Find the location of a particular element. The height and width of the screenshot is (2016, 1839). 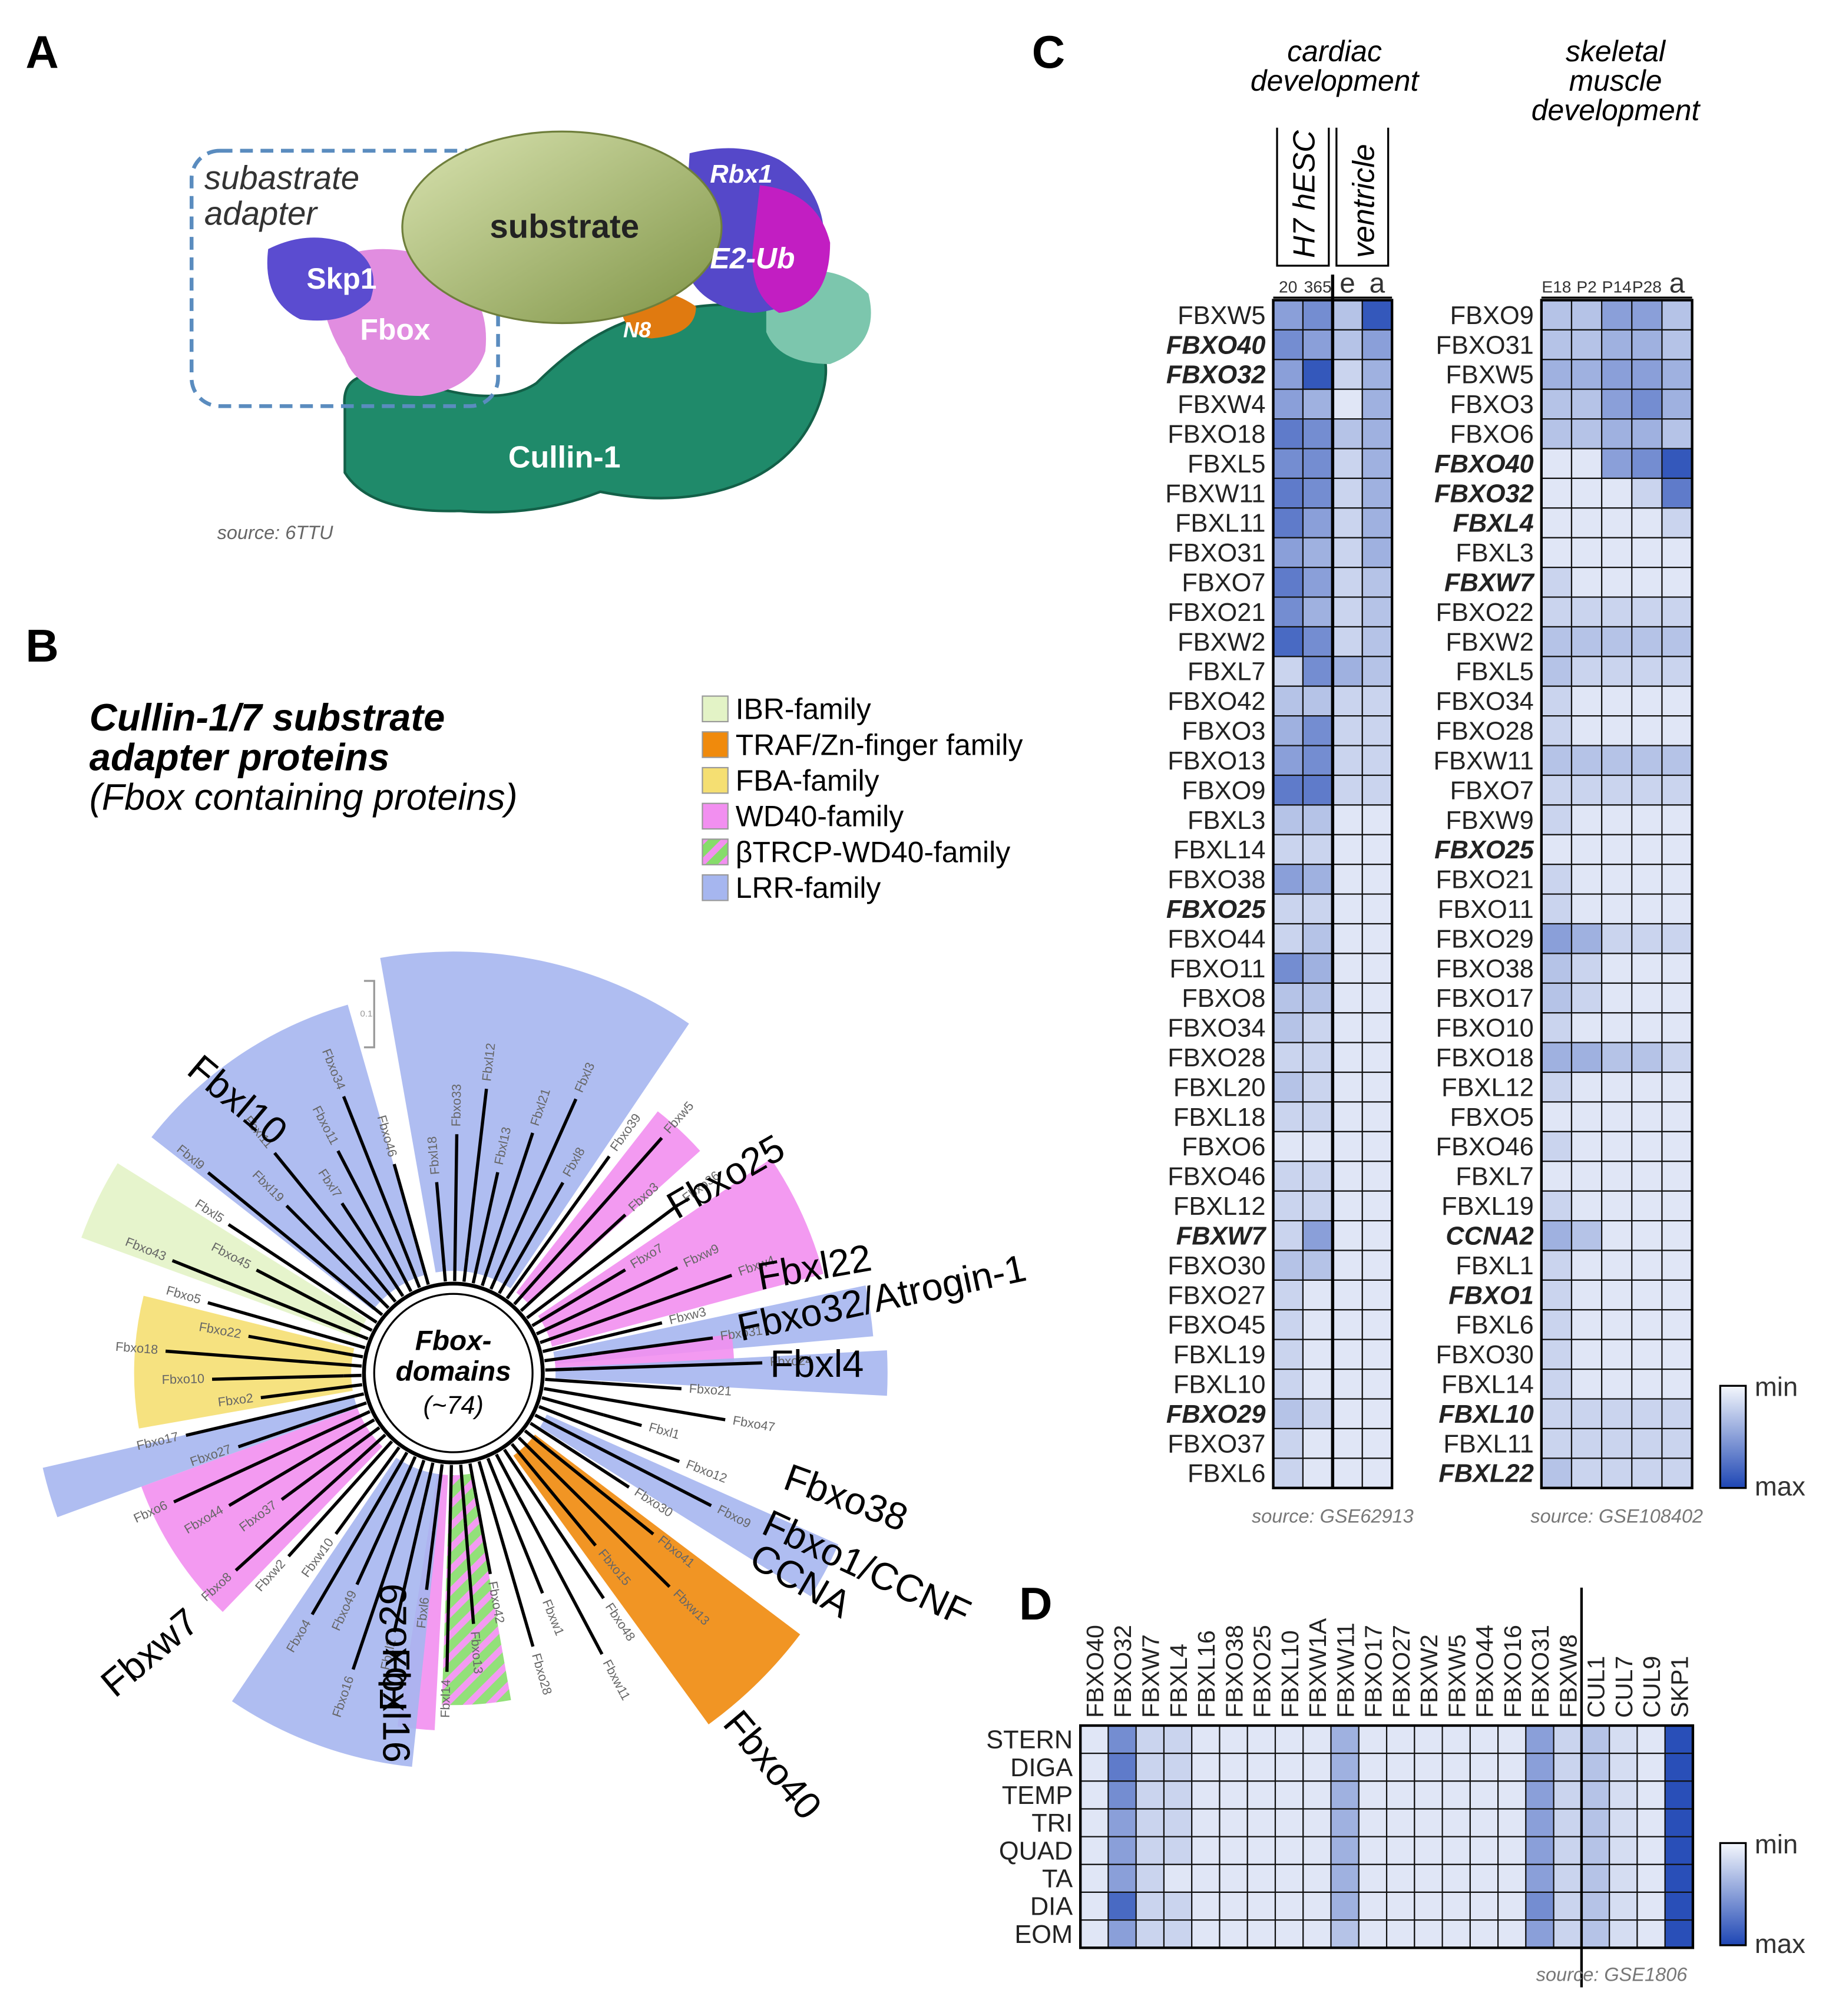

legend-swatch is located at coordinates (715, 709).